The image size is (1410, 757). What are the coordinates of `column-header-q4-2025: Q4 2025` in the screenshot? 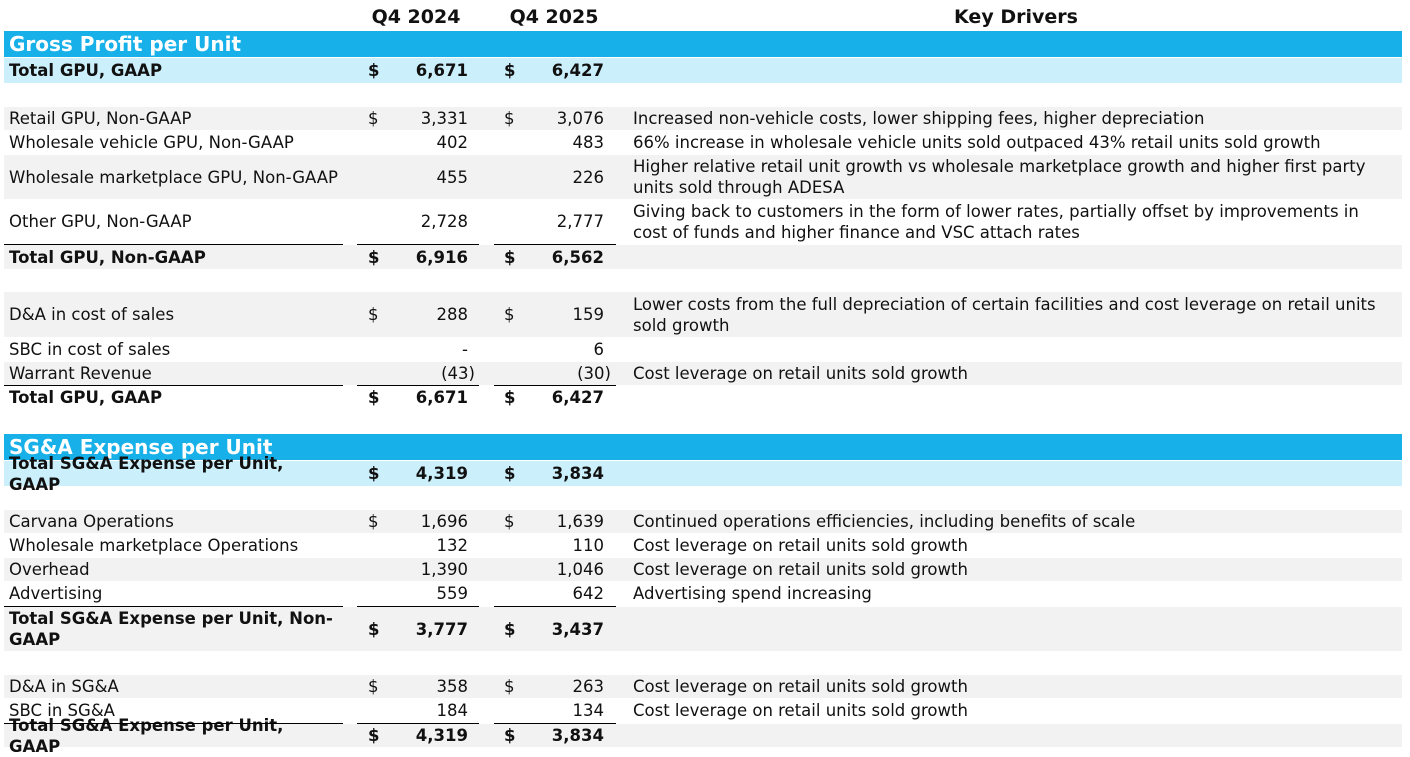 It's located at (554, 17).